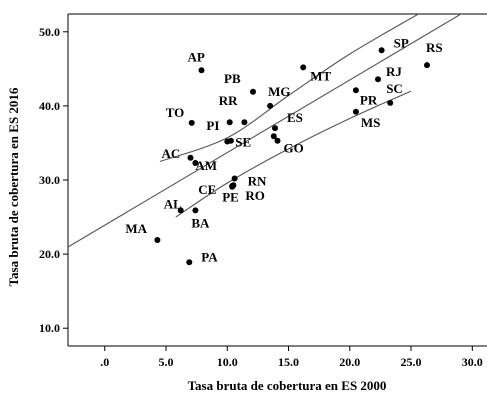  What do you see at coordinates (207, 189) in the screenshot?
I see `point-label: CE` at bounding box center [207, 189].